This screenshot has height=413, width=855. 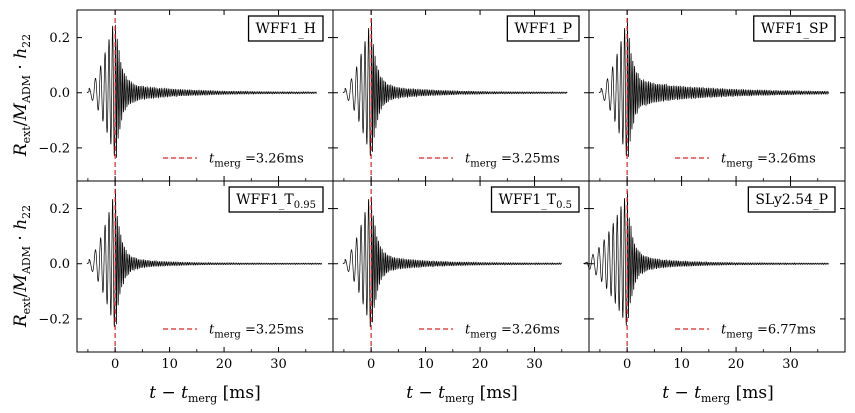 What do you see at coordinates (310, 29) in the screenshot?
I see `panel-label-suffix: H` at bounding box center [310, 29].